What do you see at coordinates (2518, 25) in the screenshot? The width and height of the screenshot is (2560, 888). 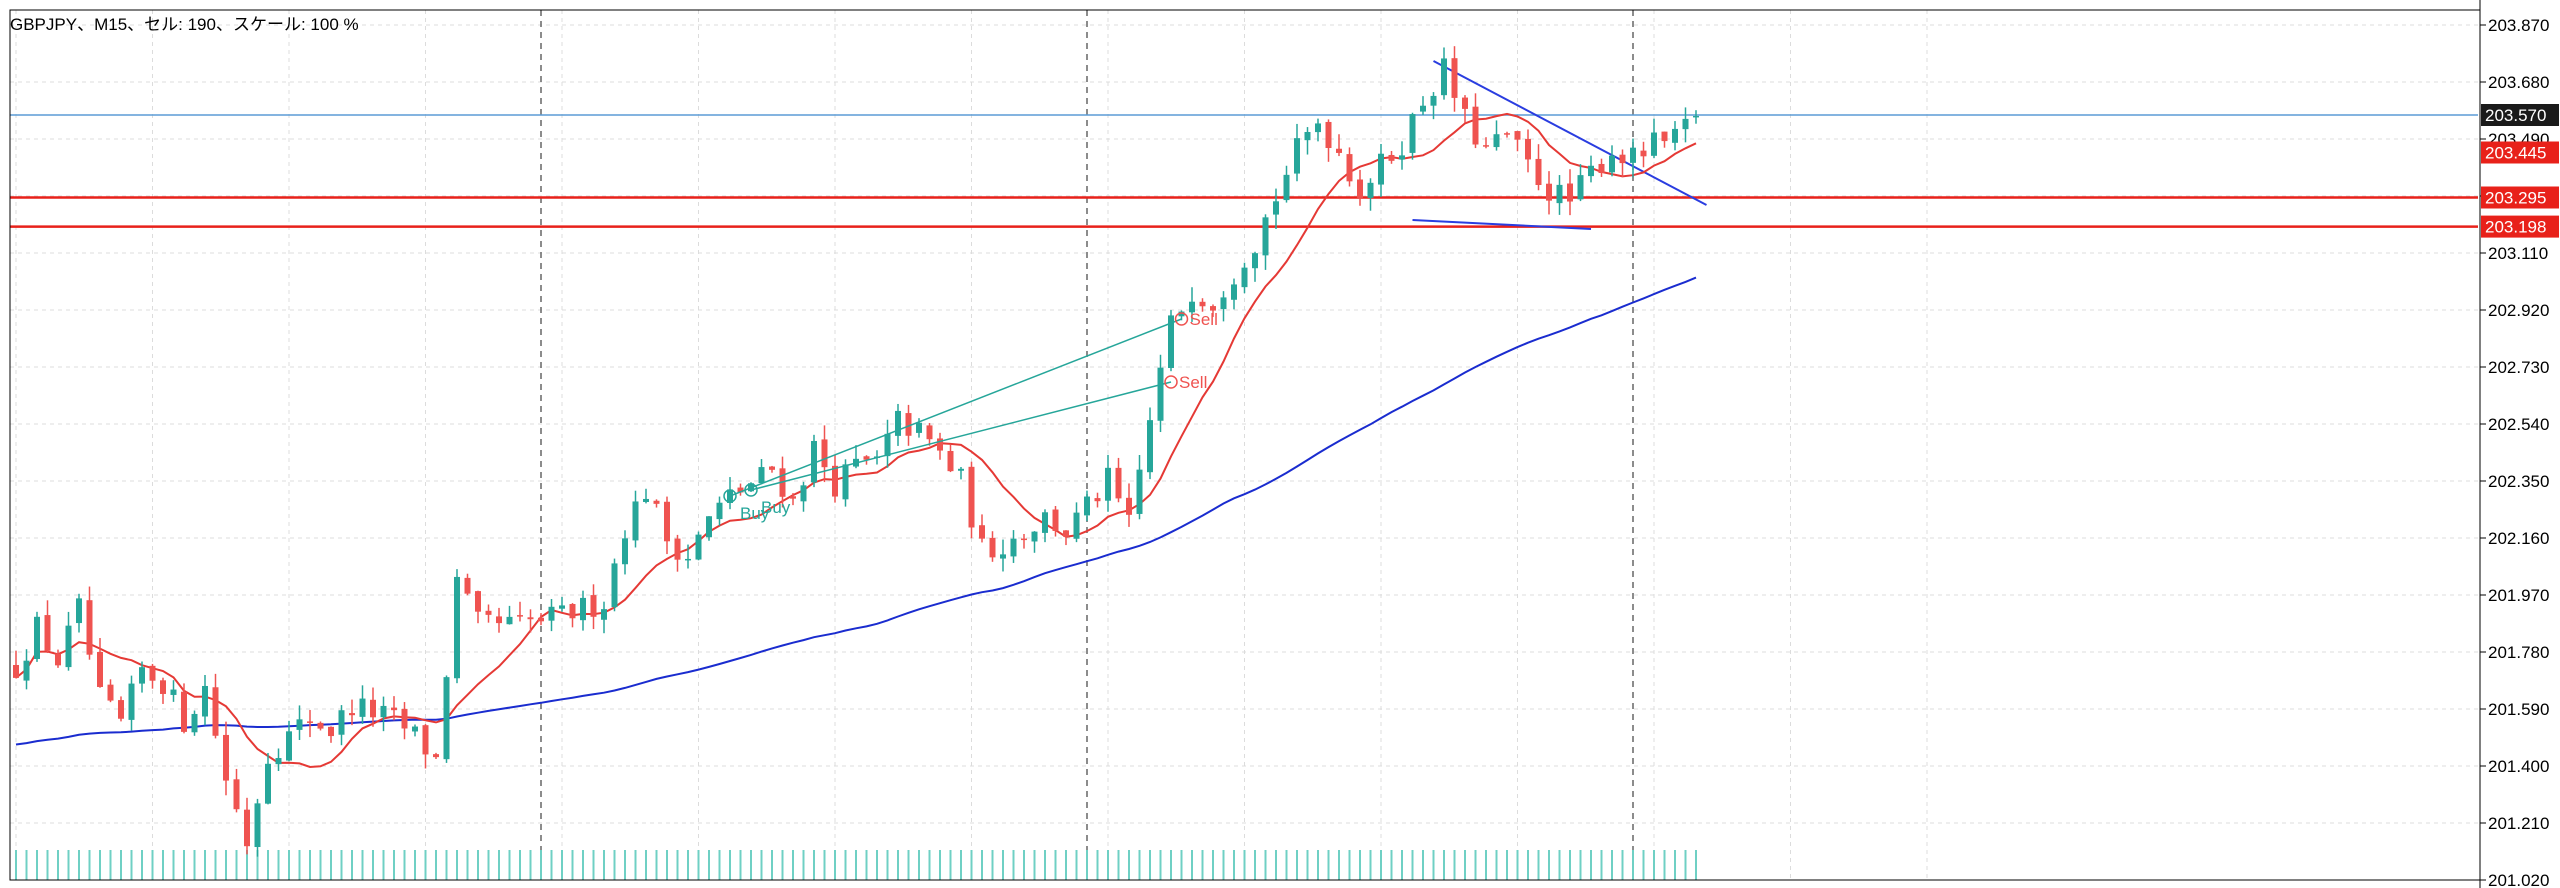 I see `y-tick-label: 203.870` at bounding box center [2518, 25].